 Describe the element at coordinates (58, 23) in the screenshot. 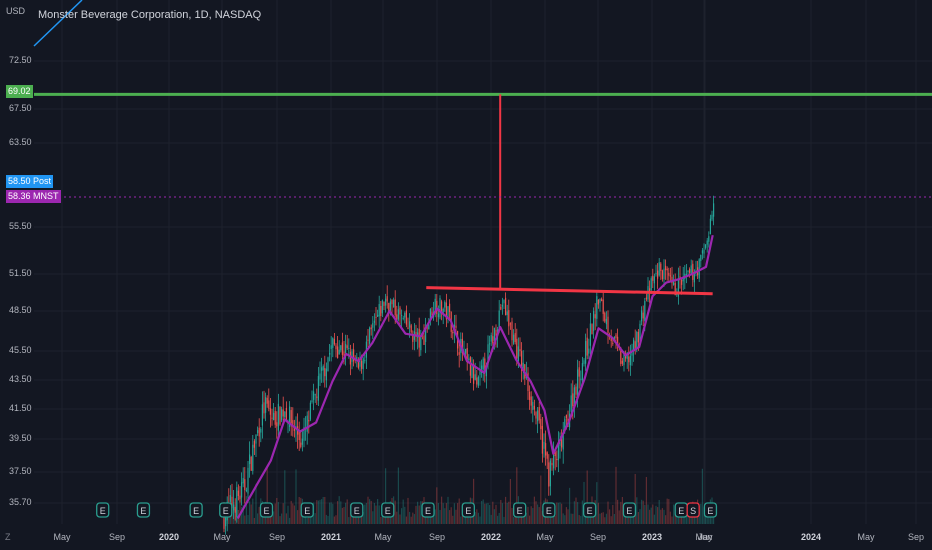

I see `trend-line` at that location.